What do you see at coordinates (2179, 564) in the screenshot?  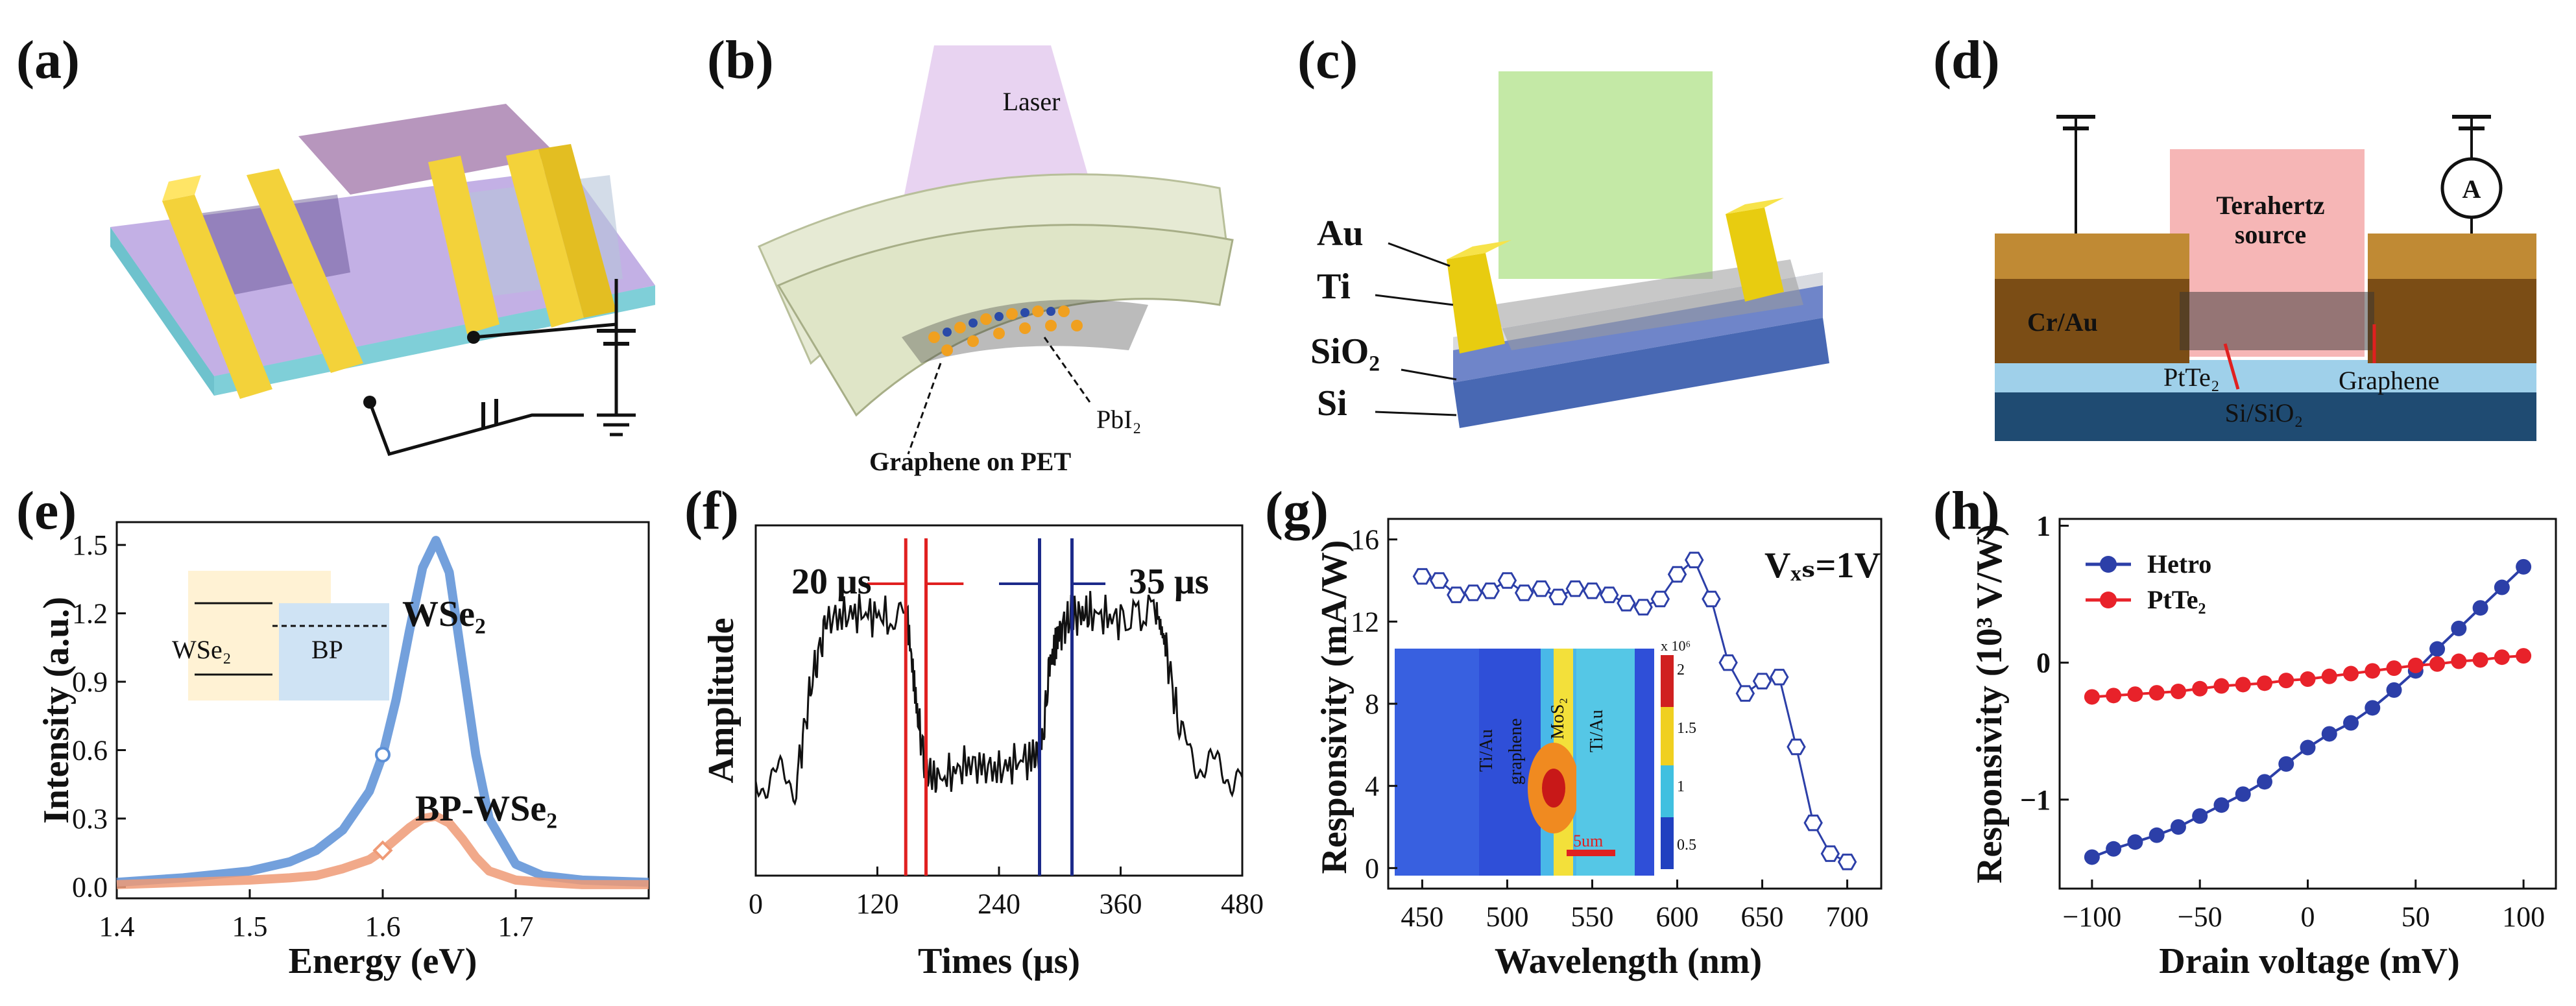 I see `chart-h-legend-hetro: Hetro` at bounding box center [2179, 564].